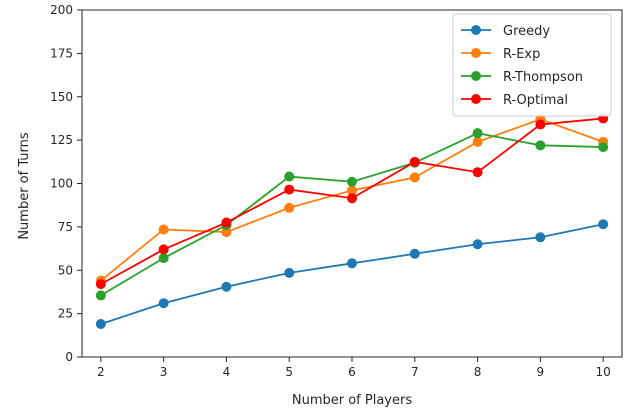  I want to click on y-tick-label: 200, so click(61, 10).